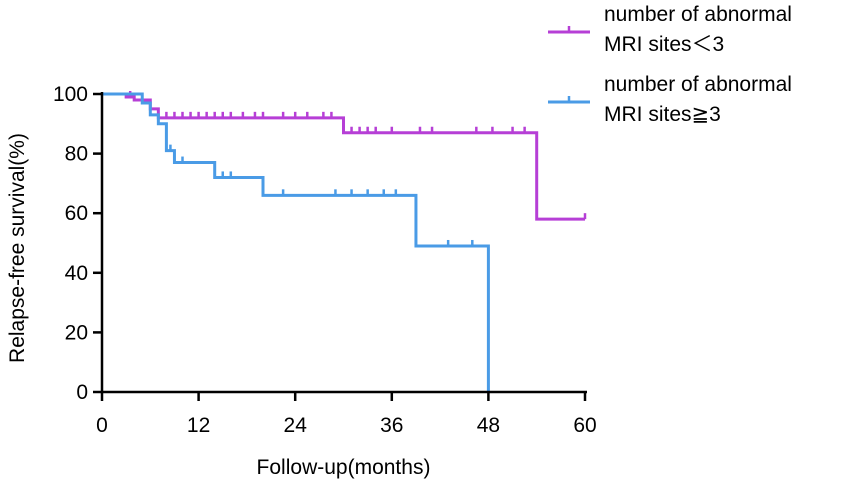  I want to click on y-tick-label: 20, so click(76, 332).